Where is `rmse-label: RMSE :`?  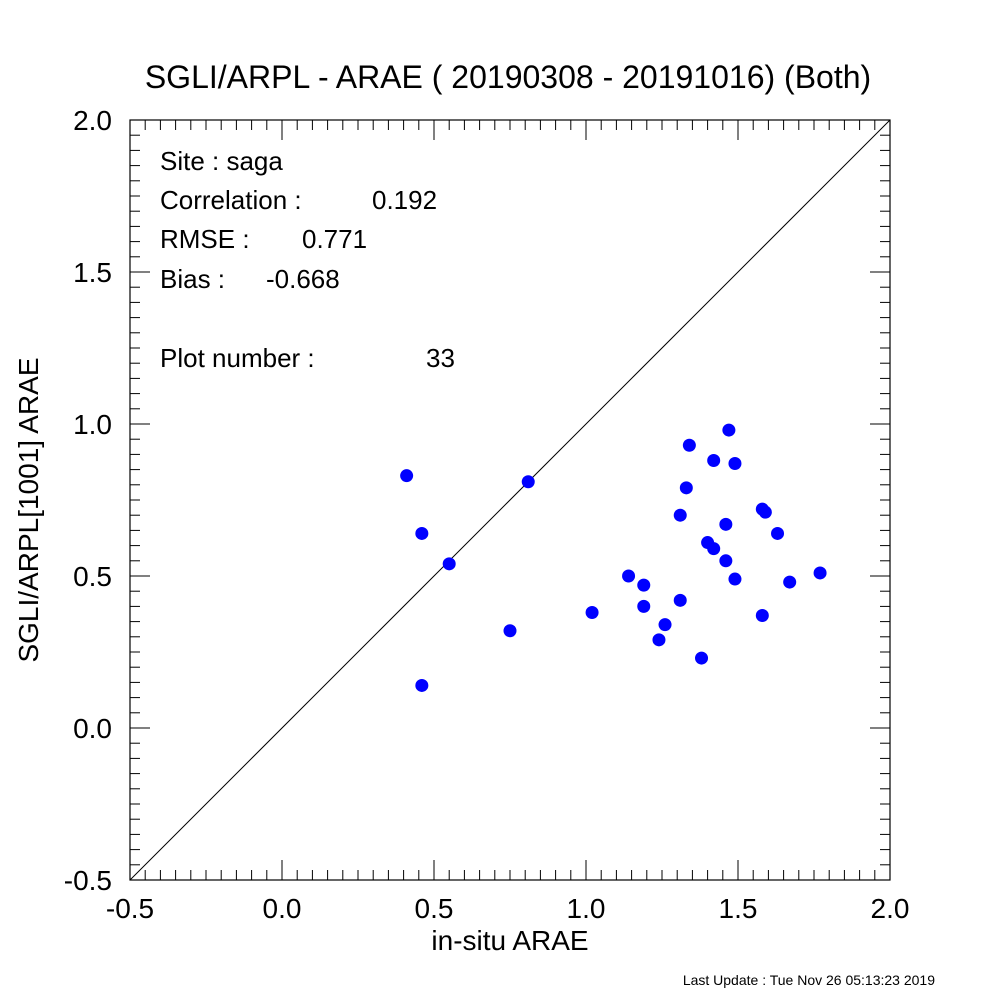 rmse-label: RMSE : is located at coordinates (205, 239).